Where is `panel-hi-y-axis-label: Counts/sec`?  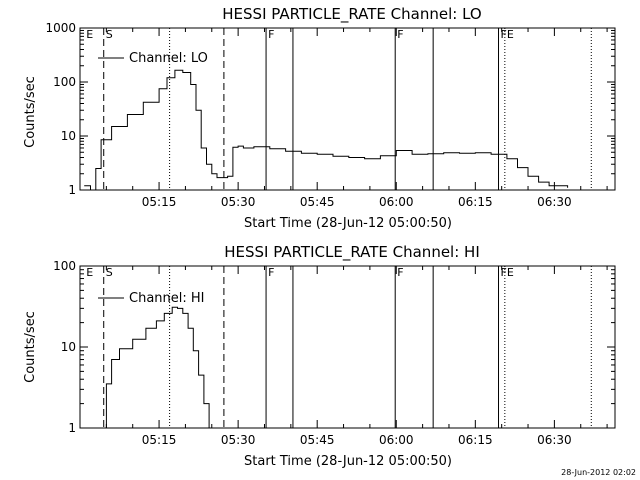
panel-hi-y-axis-label: Counts/sec is located at coordinates (30, 347).